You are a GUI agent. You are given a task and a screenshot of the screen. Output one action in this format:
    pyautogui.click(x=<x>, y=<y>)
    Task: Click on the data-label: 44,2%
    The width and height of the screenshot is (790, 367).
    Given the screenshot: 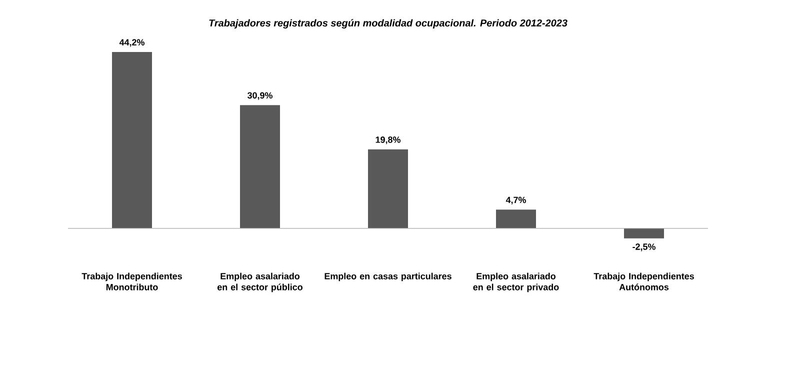 What is the action you would take?
    pyautogui.click(x=131, y=43)
    